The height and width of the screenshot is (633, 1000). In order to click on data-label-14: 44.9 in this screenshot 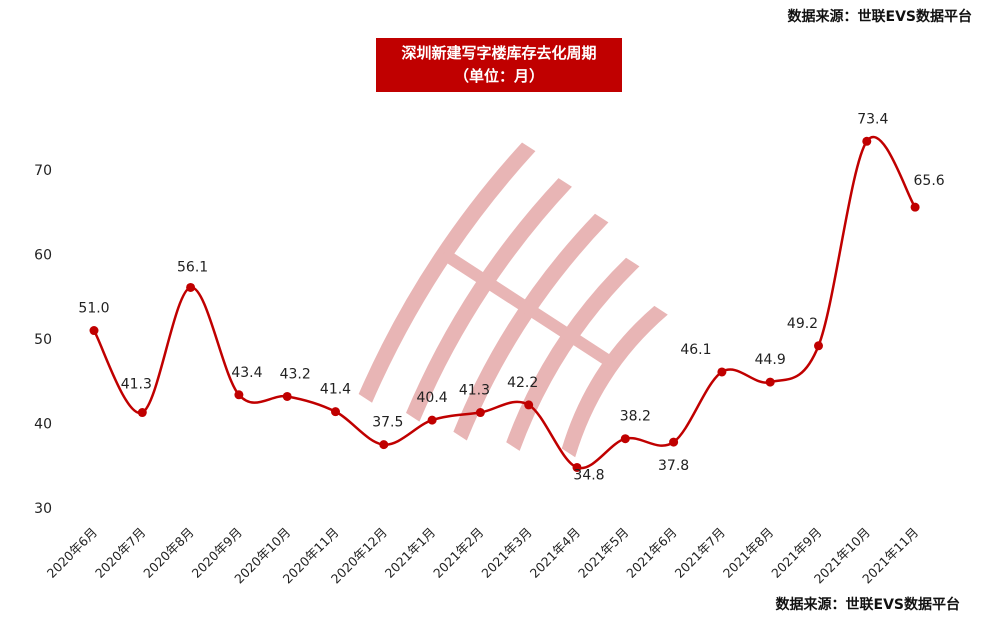, I will do `click(770, 360)`.